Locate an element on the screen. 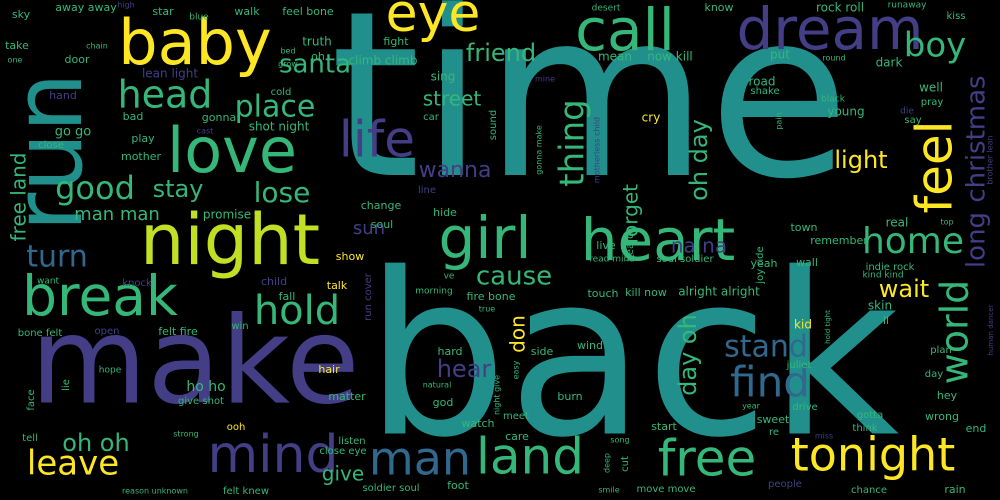  word-juliet: juliet is located at coordinates (799, 365).